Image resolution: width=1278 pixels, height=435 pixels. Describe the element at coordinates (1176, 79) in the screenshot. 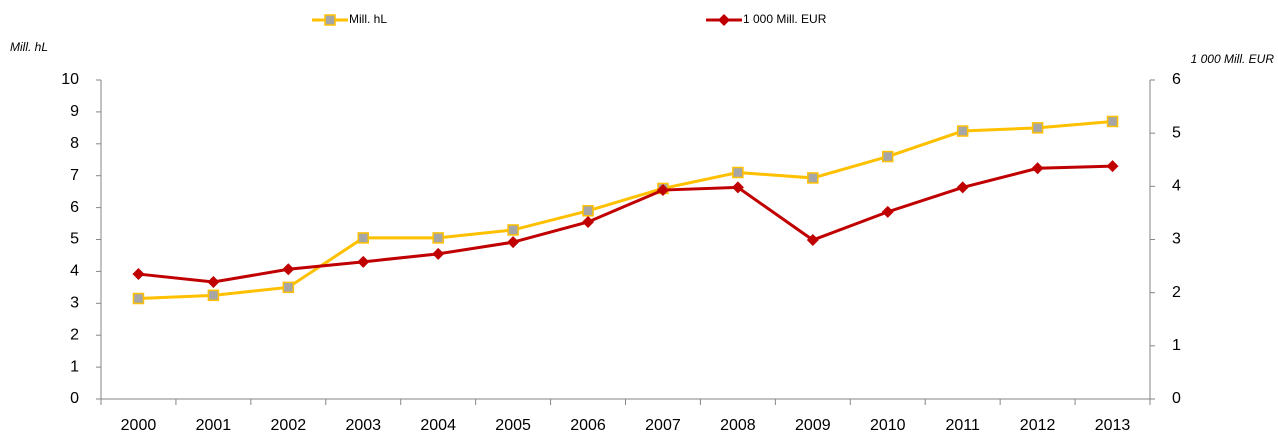

I see `y2-tick-label: 6` at that location.